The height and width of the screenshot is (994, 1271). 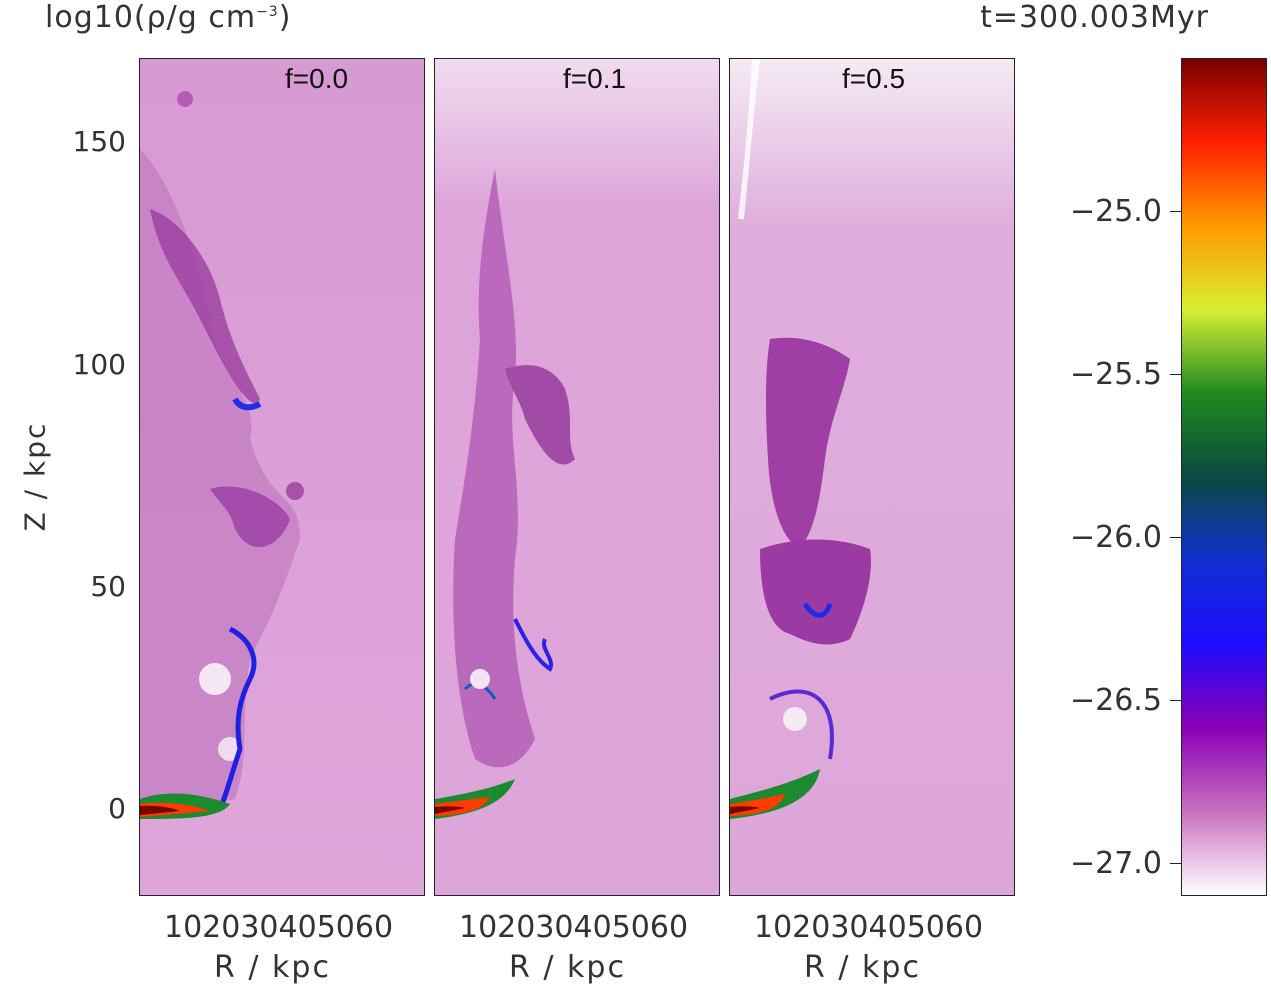 I want to click on y-tick-label: 0, so click(x=117, y=808).